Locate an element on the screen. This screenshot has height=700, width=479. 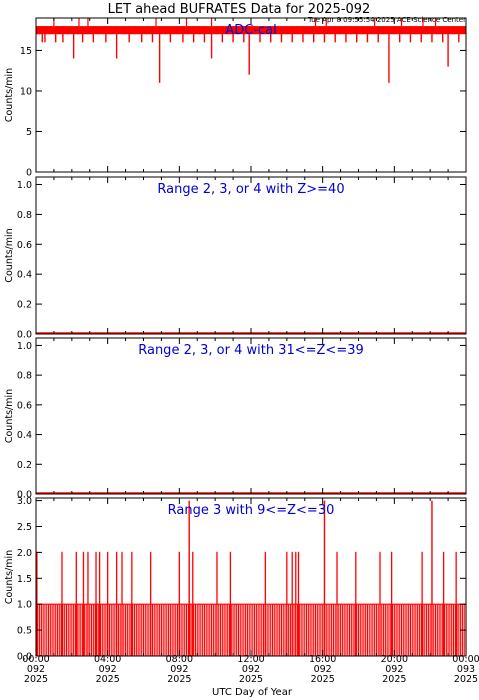
y-tick-label: 0.5 is located at coordinates (24, 631).